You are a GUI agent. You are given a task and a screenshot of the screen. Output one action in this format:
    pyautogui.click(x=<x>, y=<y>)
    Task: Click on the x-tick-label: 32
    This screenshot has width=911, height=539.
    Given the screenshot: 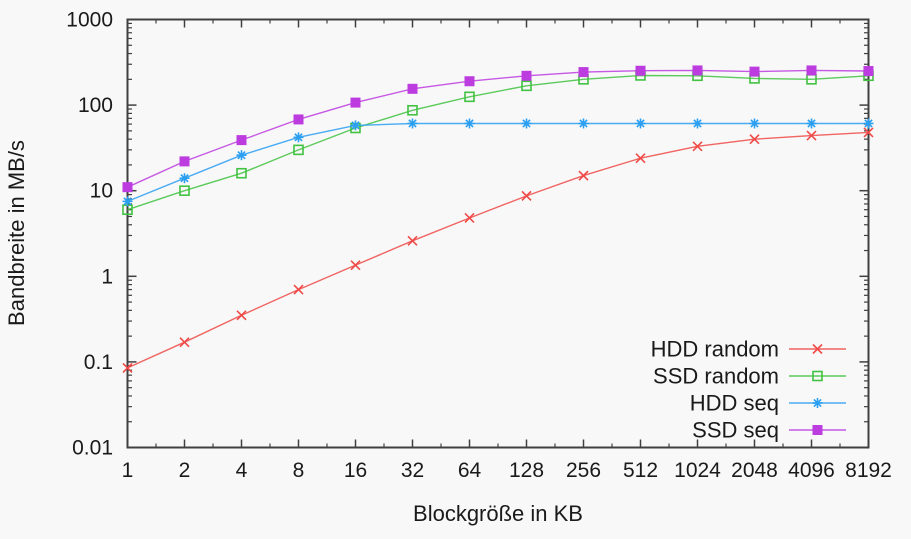 What is the action you would take?
    pyautogui.click(x=412, y=470)
    